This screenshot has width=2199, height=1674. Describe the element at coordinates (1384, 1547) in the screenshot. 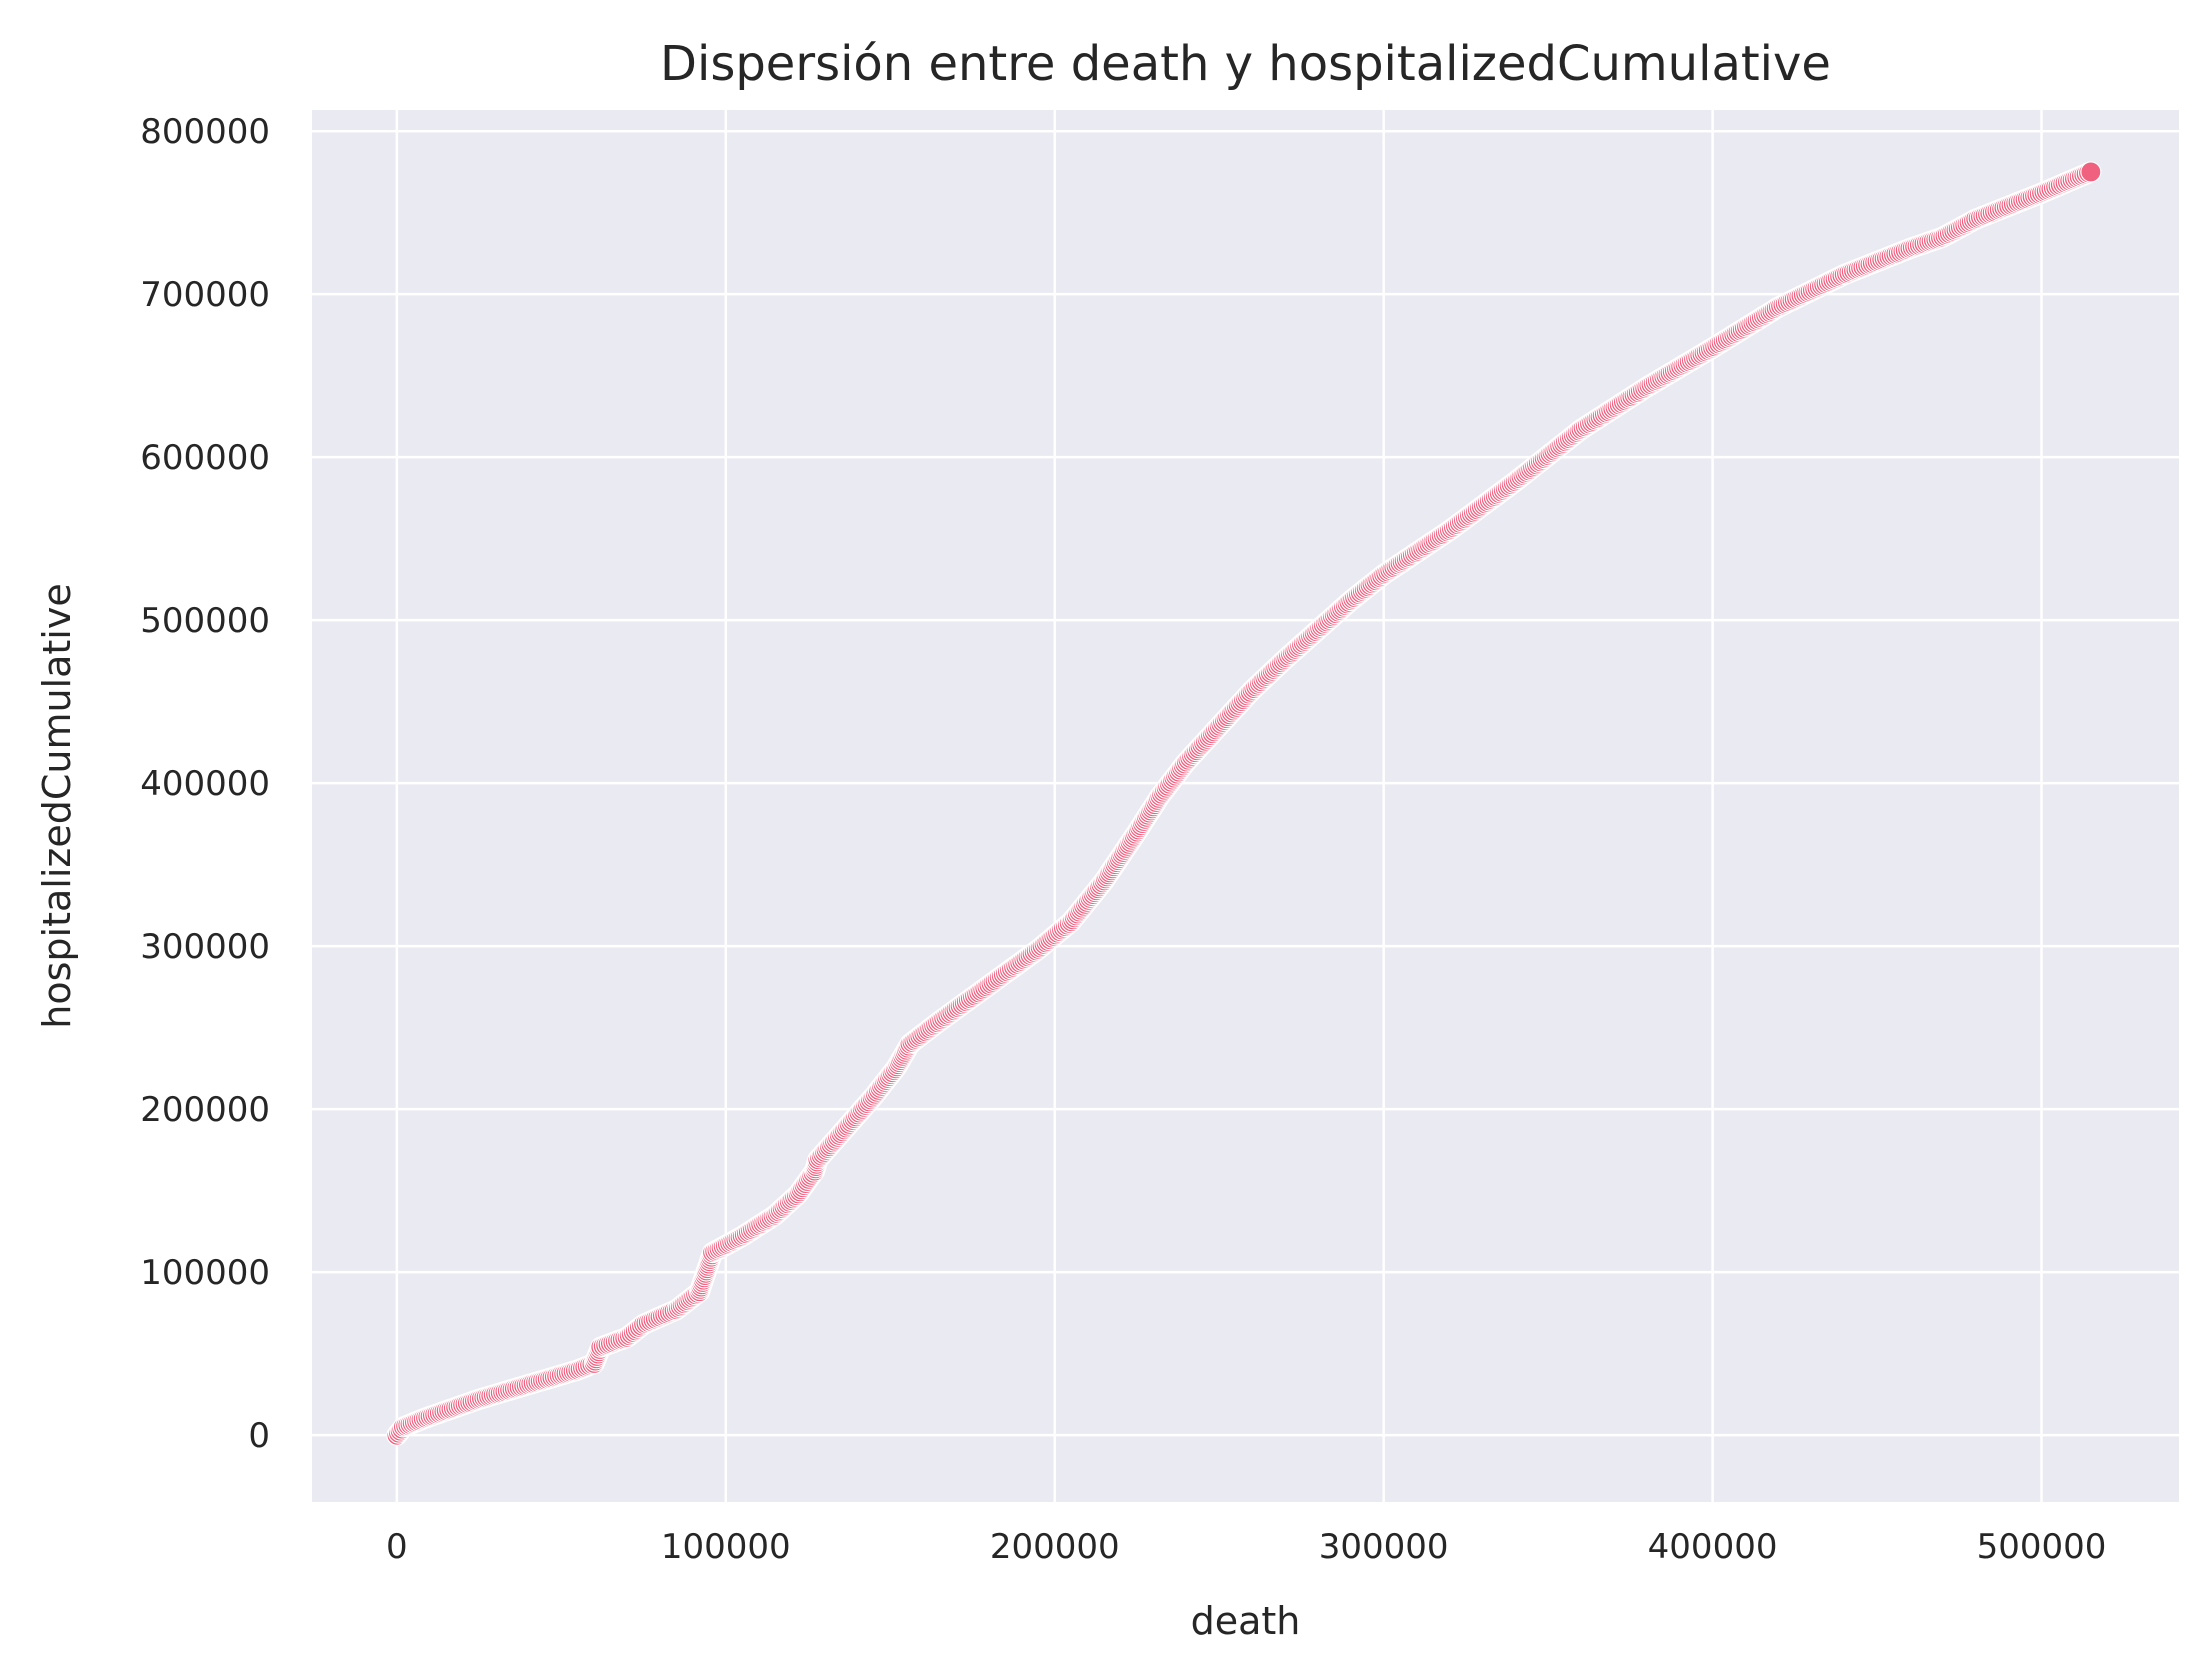

I see `x-tick-label: 300000` at that location.